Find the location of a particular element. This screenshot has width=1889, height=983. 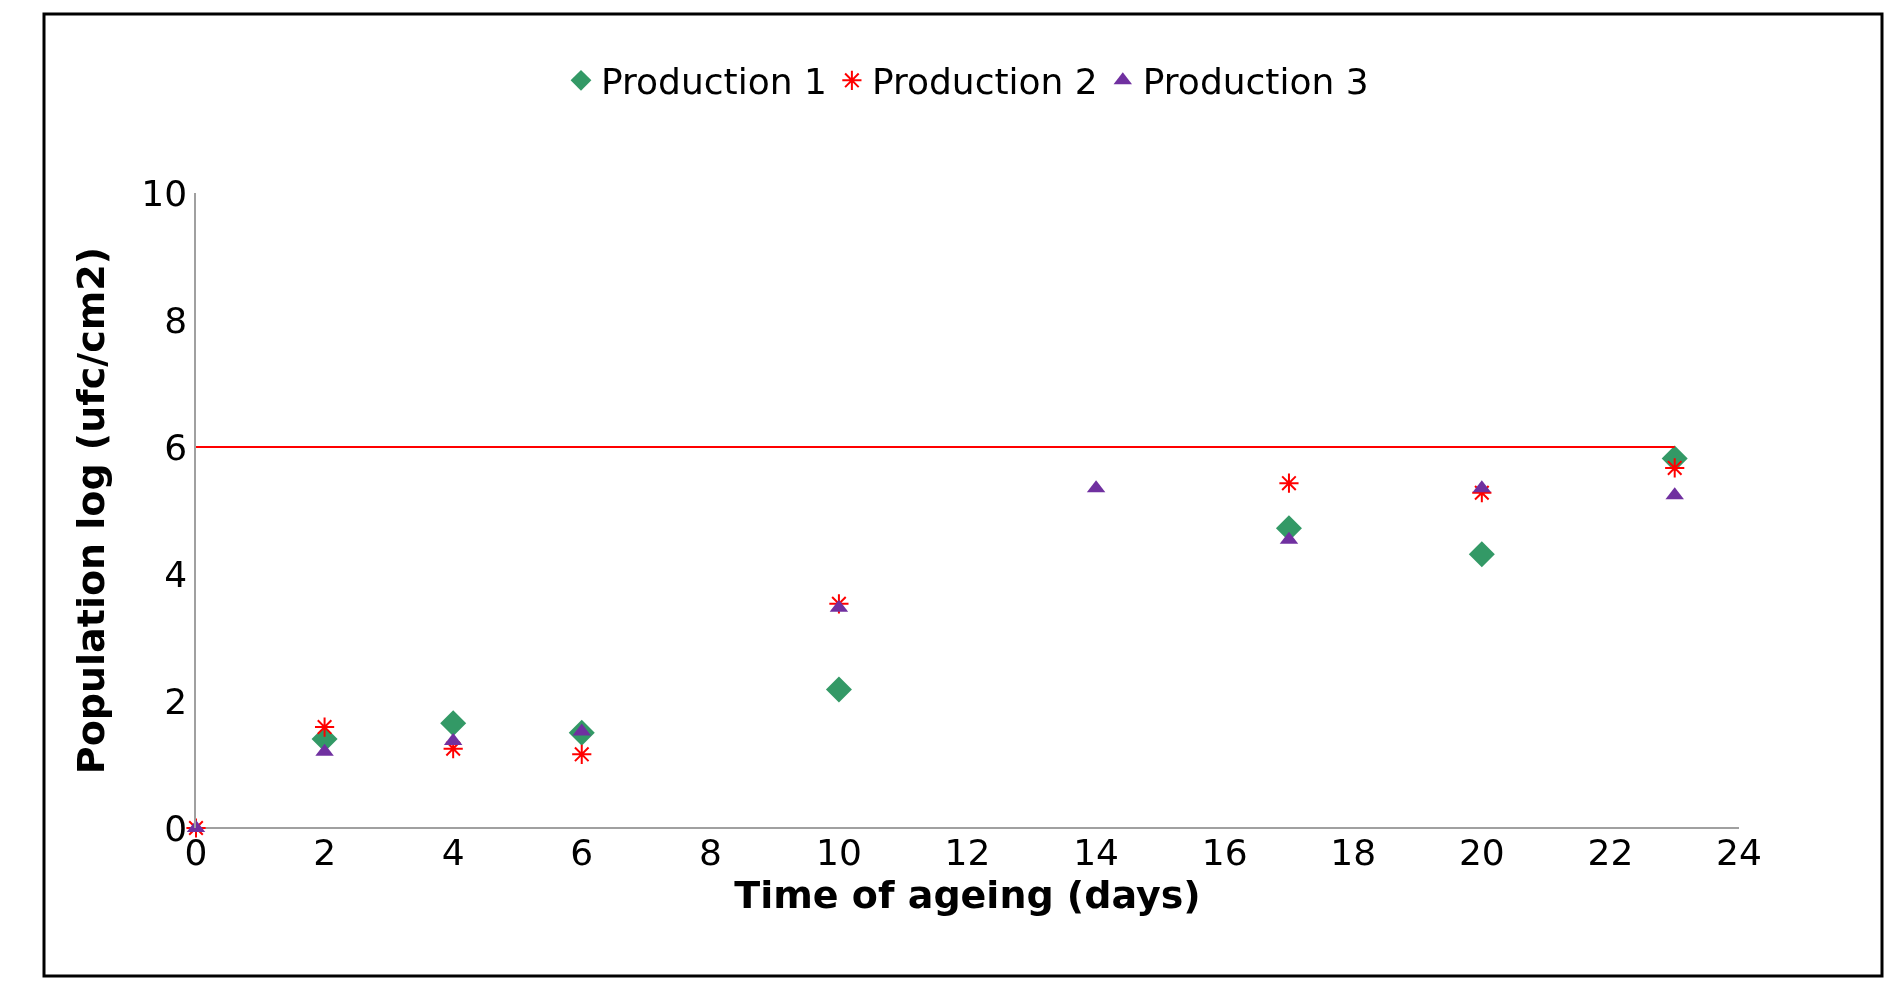

x-tick-label: 20 is located at coordinates (1481, 852).